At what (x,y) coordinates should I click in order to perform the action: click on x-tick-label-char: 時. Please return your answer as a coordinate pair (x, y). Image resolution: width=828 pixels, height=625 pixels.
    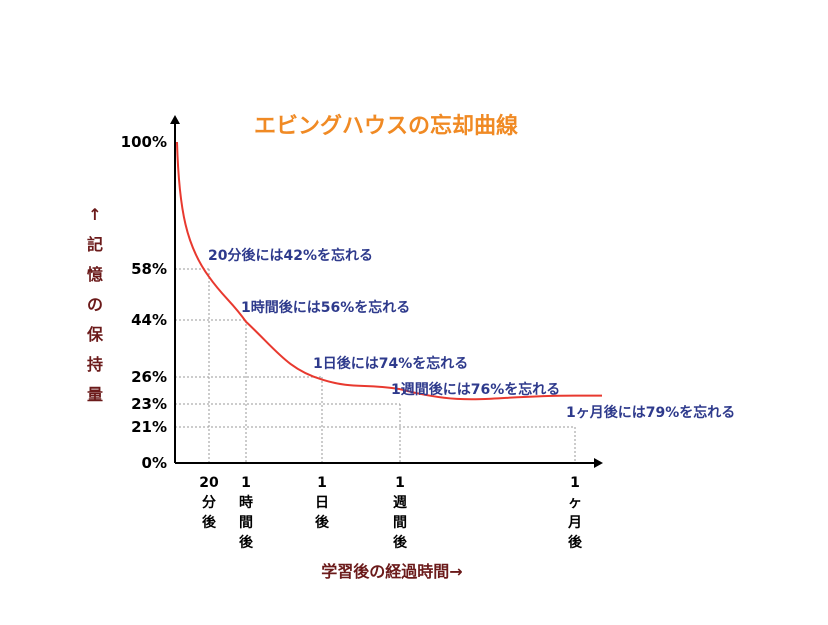
    Looking at the image, I should click on (246, 502).